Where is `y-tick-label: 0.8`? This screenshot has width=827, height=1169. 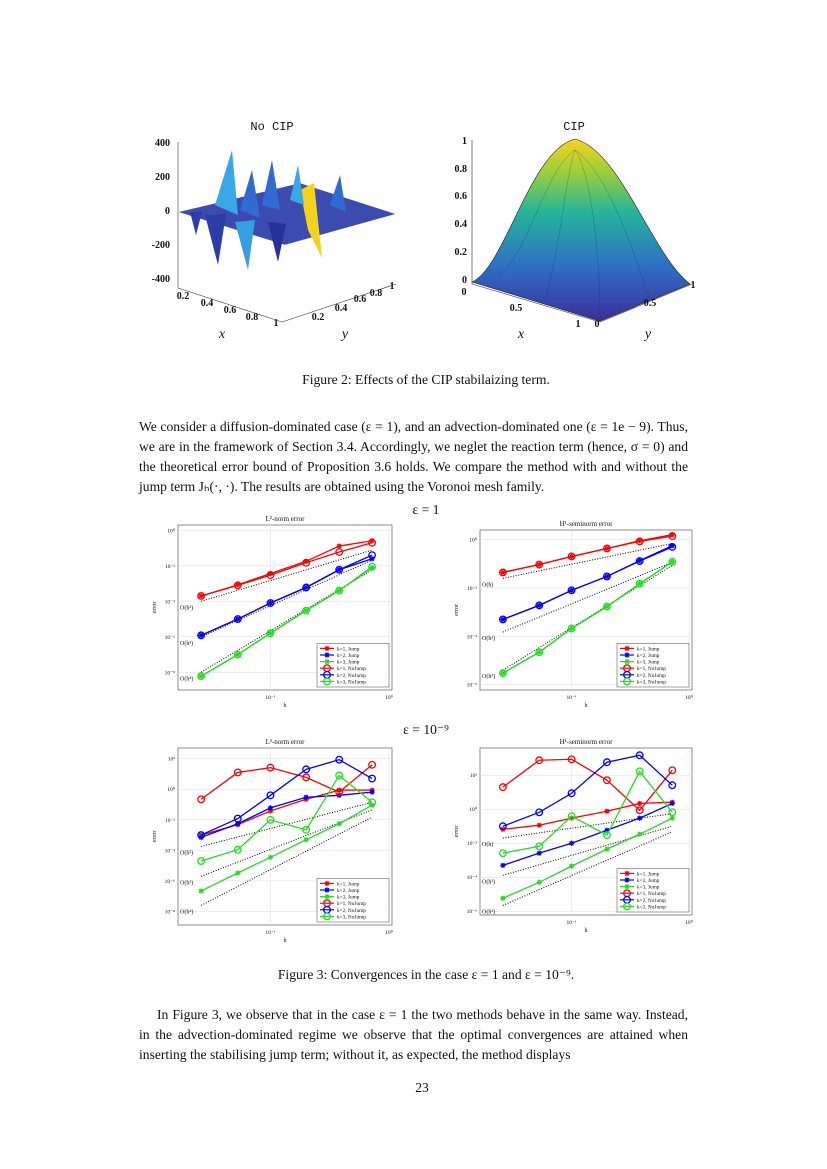
y-tick-label: 0.8 is located at coordinates (376, 293).